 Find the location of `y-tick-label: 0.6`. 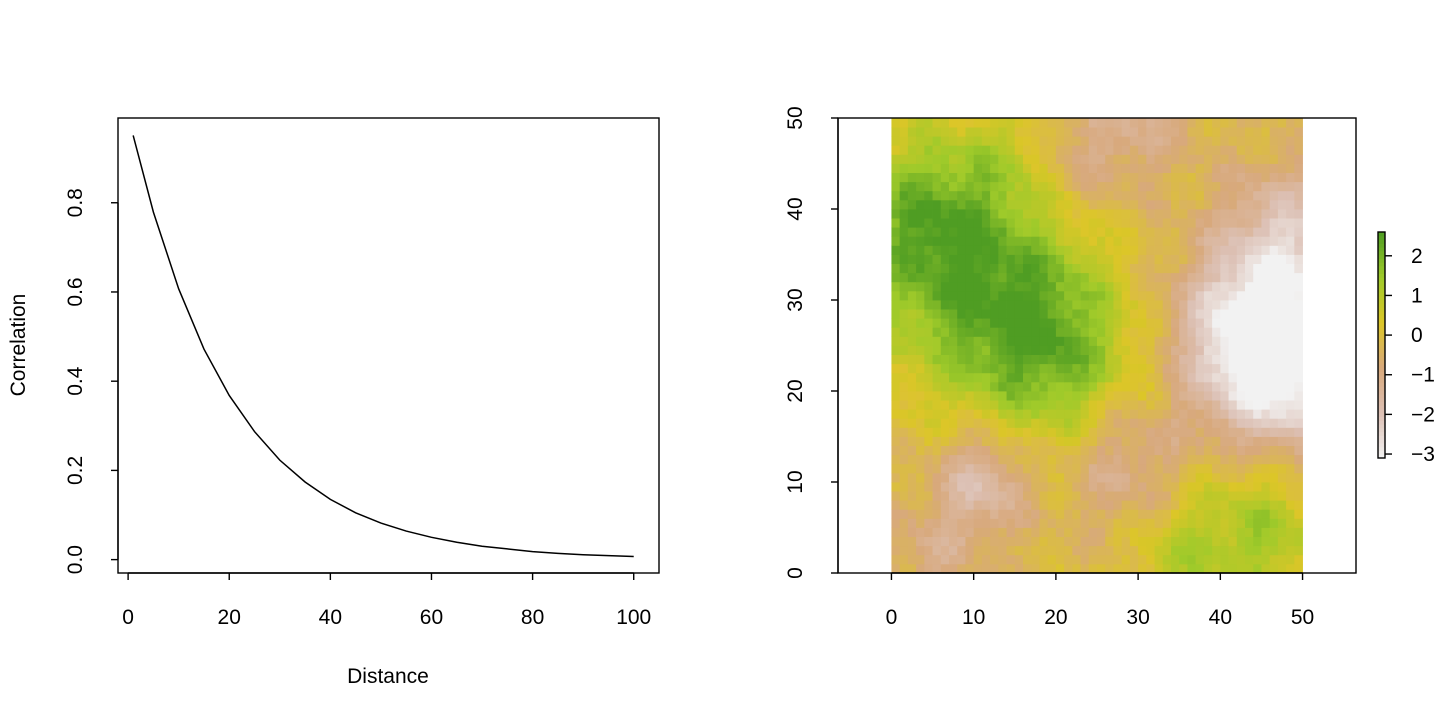

y-tick-label: 0.6 is located at coordinates (75, 291).